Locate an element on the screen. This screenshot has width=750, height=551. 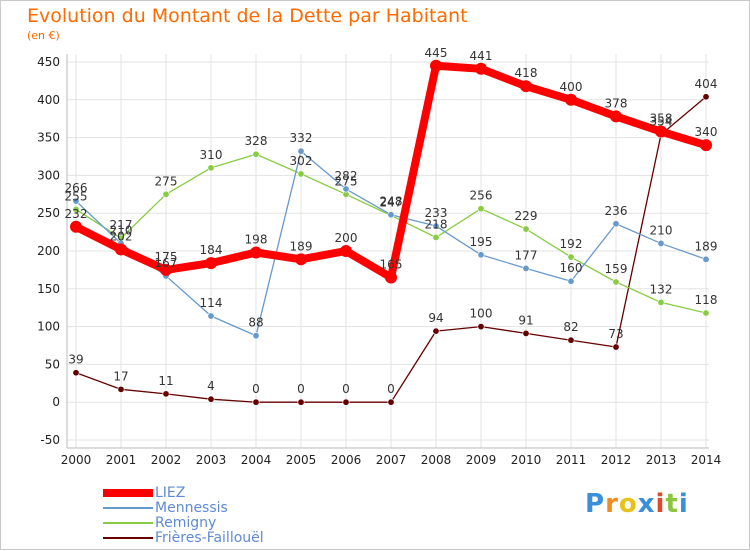
data-label-liez: 445 is located at coordinates (436, 53).